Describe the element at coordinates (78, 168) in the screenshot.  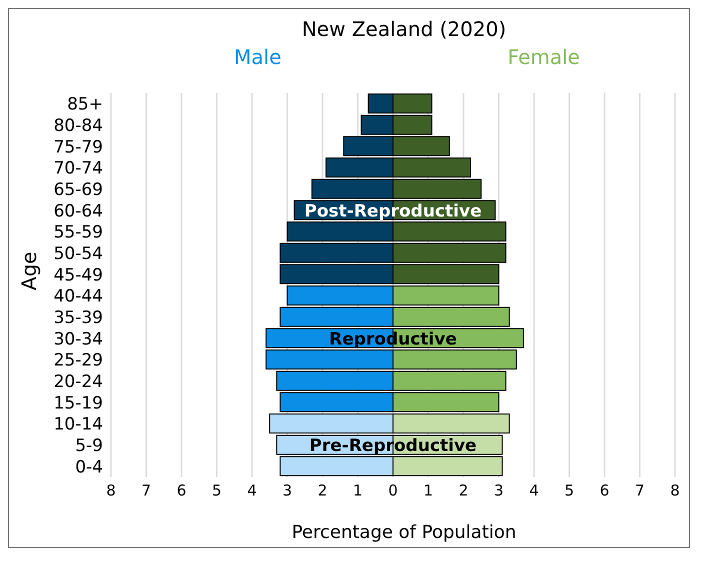
I see `y-tick-label: 70-74` at that location.